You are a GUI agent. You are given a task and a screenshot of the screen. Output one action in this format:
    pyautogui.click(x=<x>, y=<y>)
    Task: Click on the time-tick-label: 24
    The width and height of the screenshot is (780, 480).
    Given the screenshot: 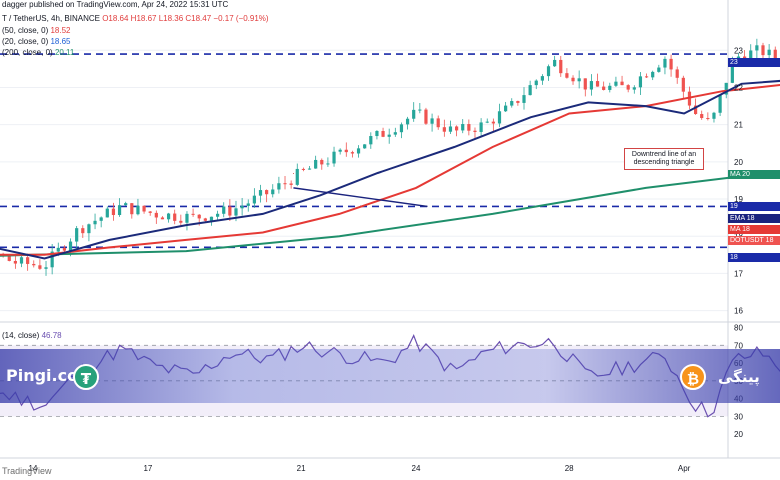 What is the action you would take?
    pyautogui.click(x=416, y=468)
    